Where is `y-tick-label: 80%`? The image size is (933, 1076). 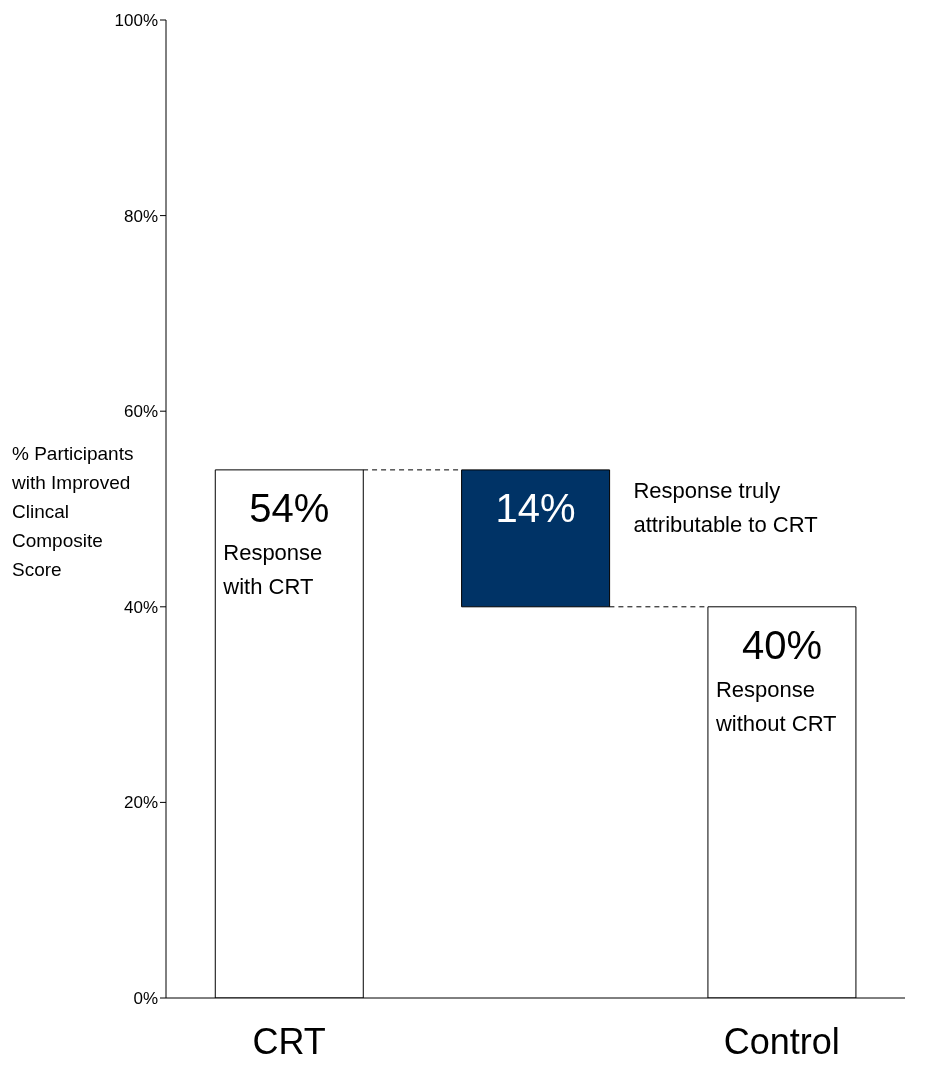
y-tick-label: 80% is located at coordinates (140, 216).